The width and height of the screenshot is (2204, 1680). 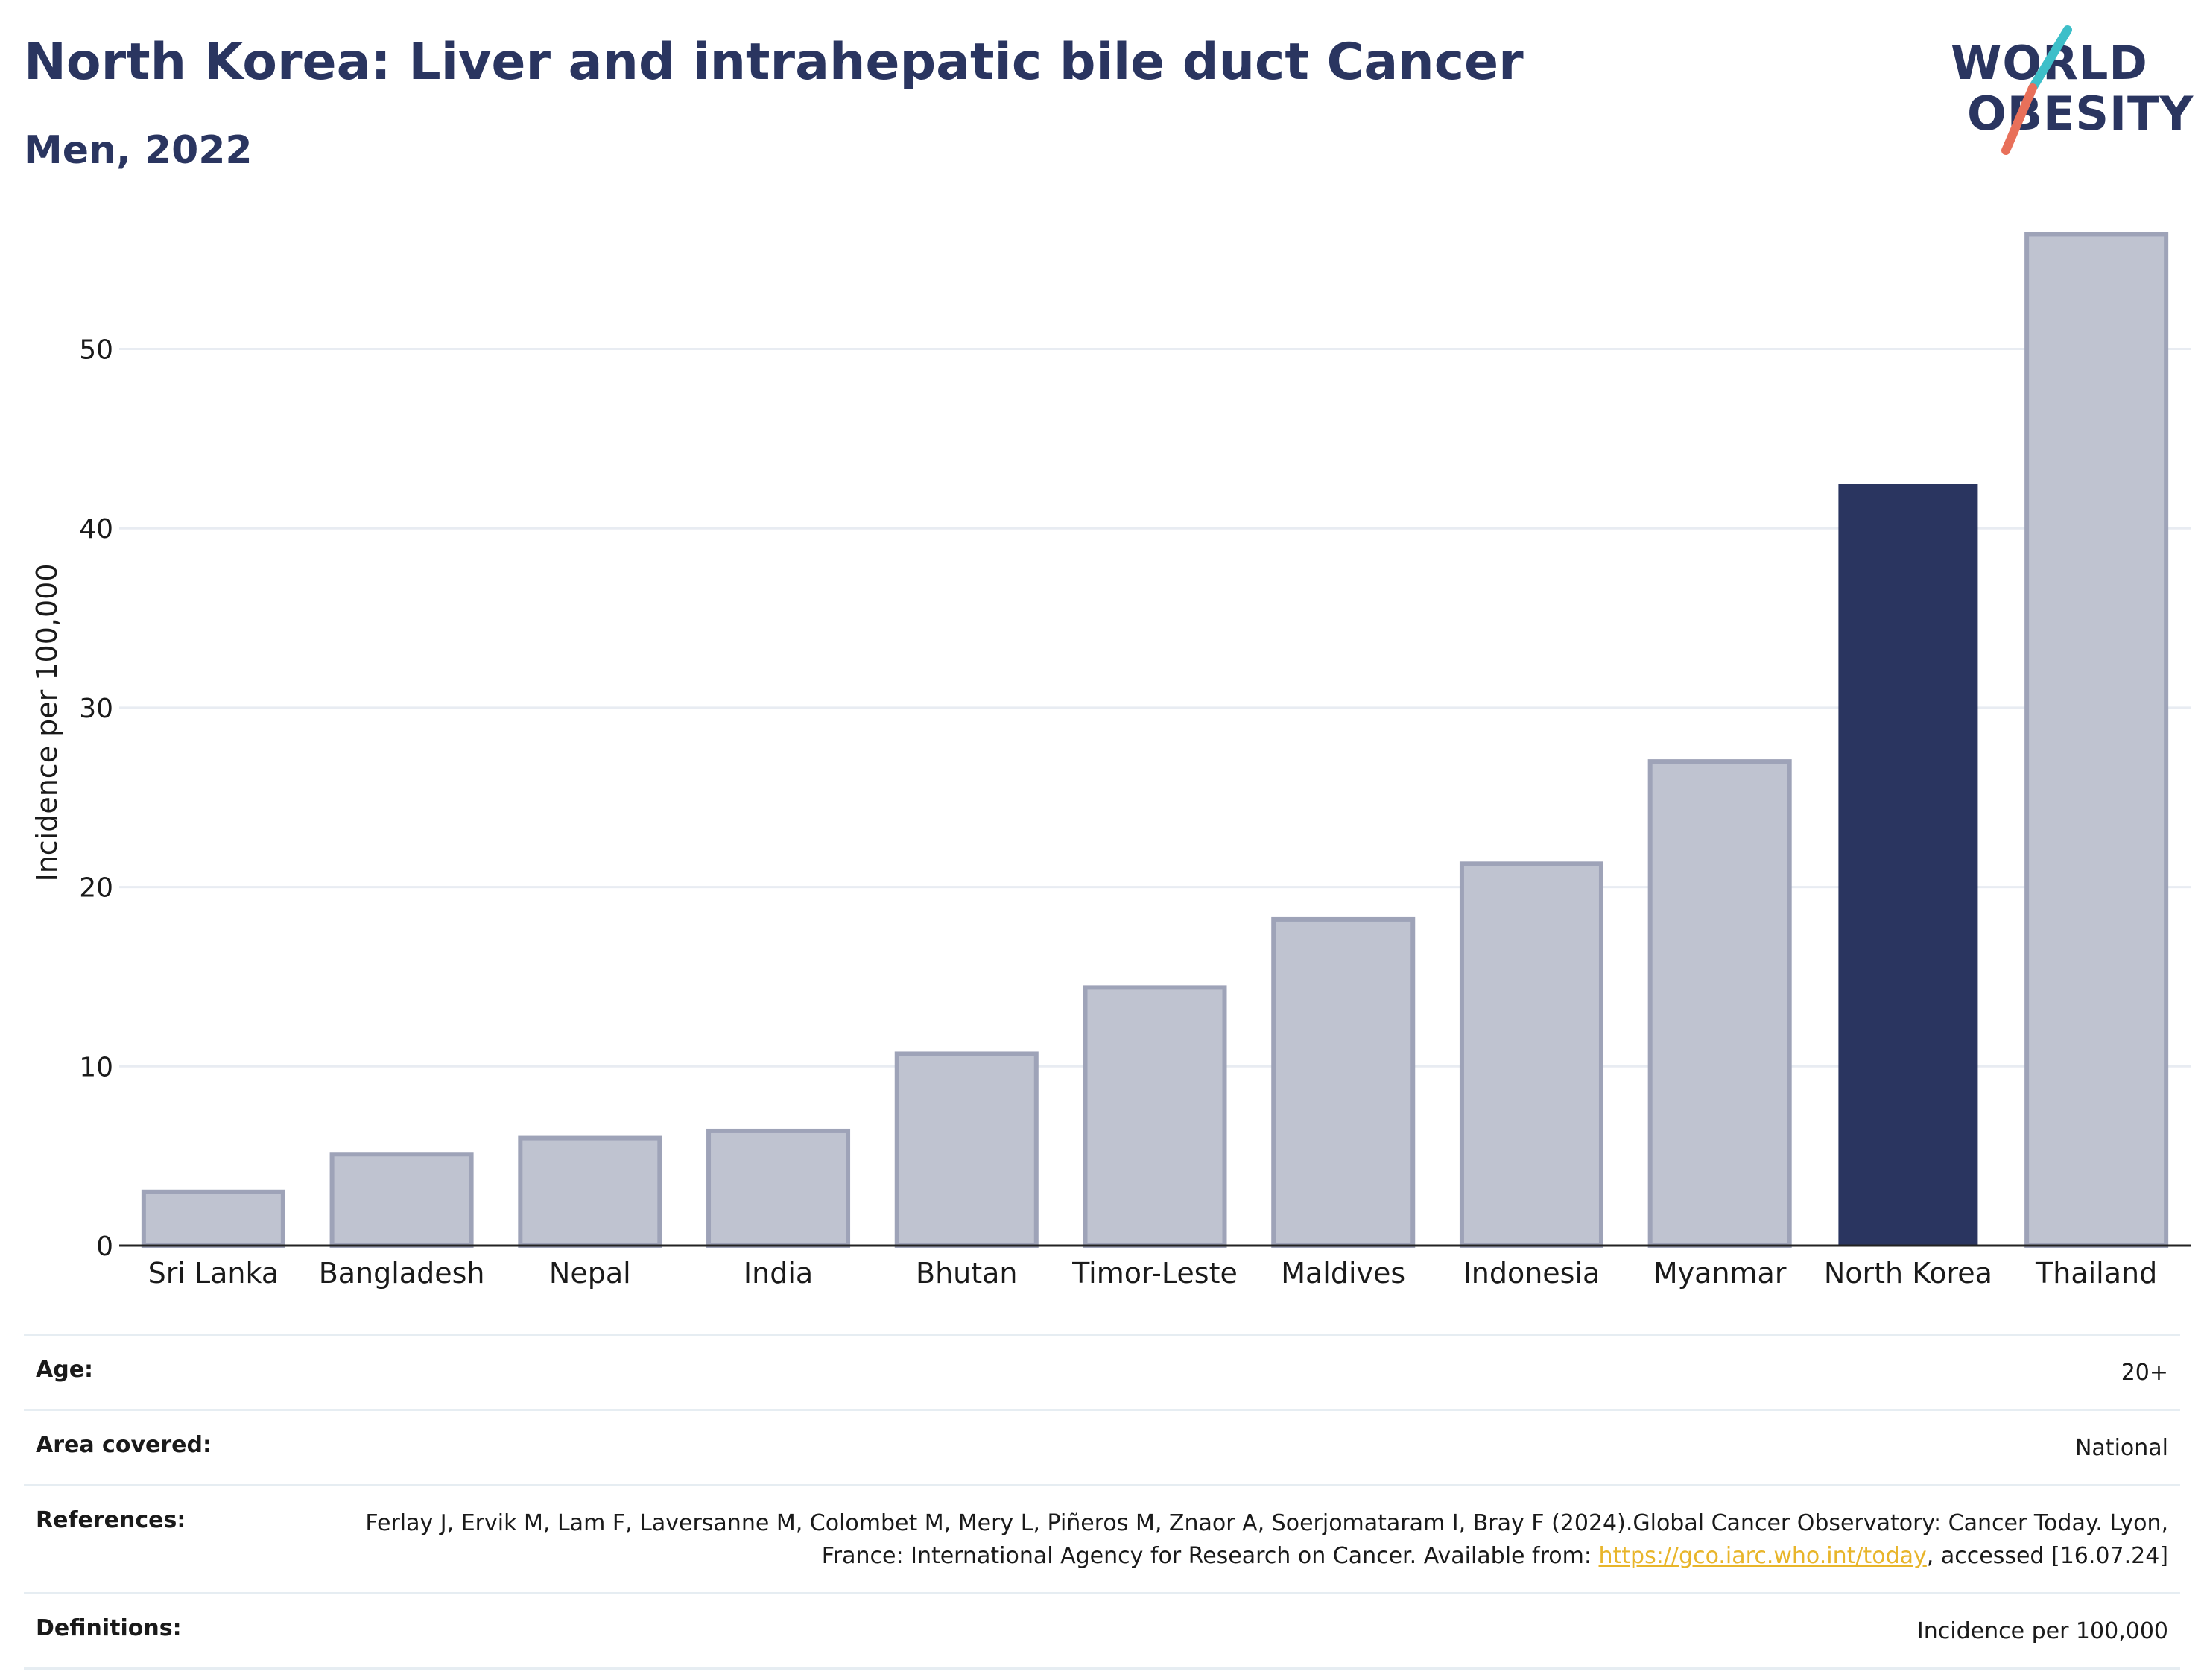 What do you see at coordinates (138, 150) in the screenshot?
I see `chart-subtitle: Men, 2022` at bounding box center [138, 150].